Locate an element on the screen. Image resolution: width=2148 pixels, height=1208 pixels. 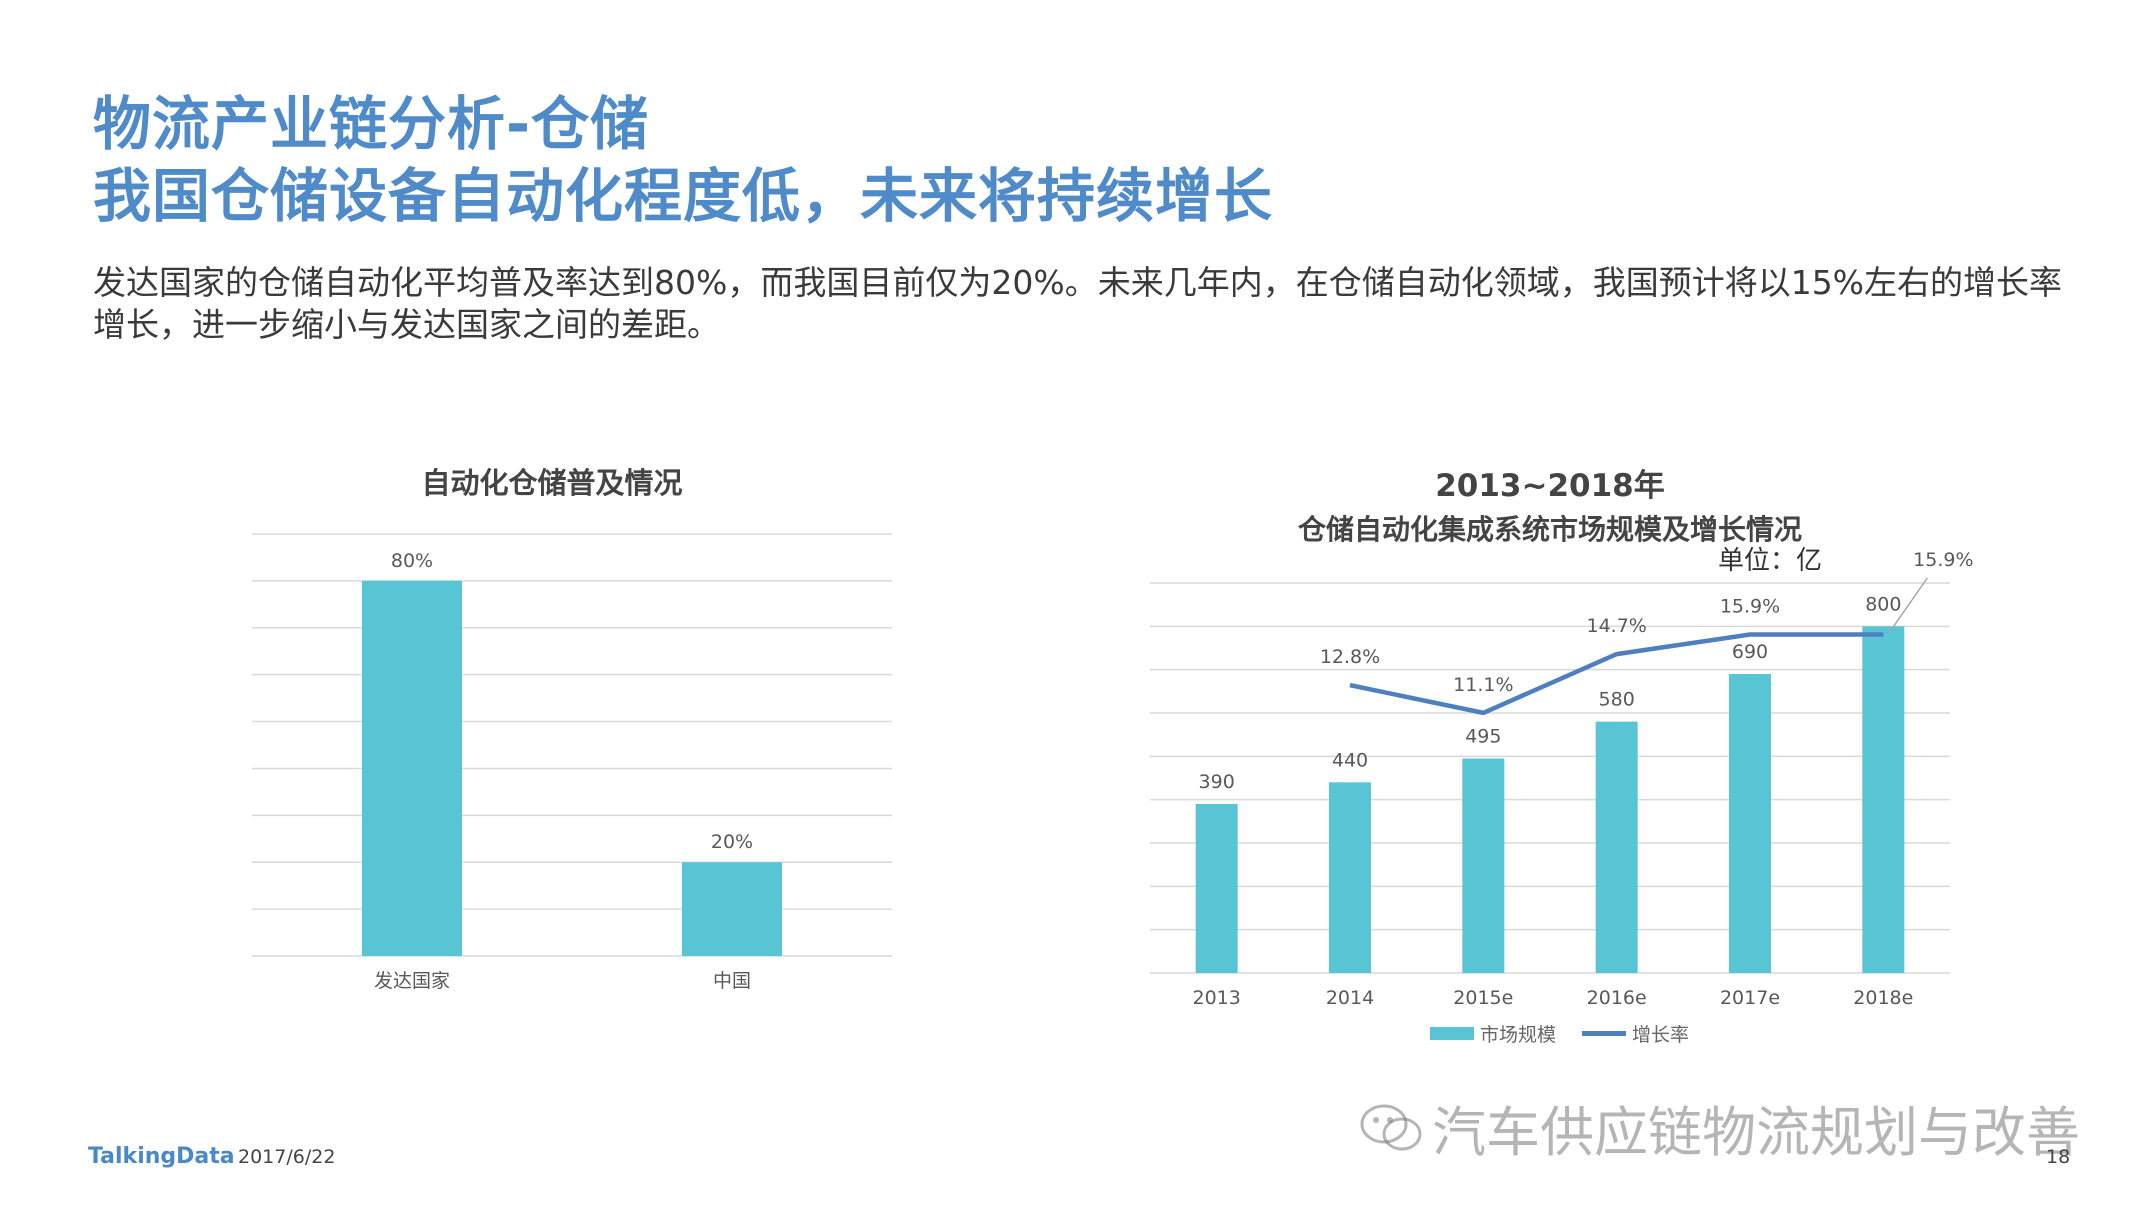
title-line-1: 物流产业链分析-仓储 is located at coordinates (371, 124).